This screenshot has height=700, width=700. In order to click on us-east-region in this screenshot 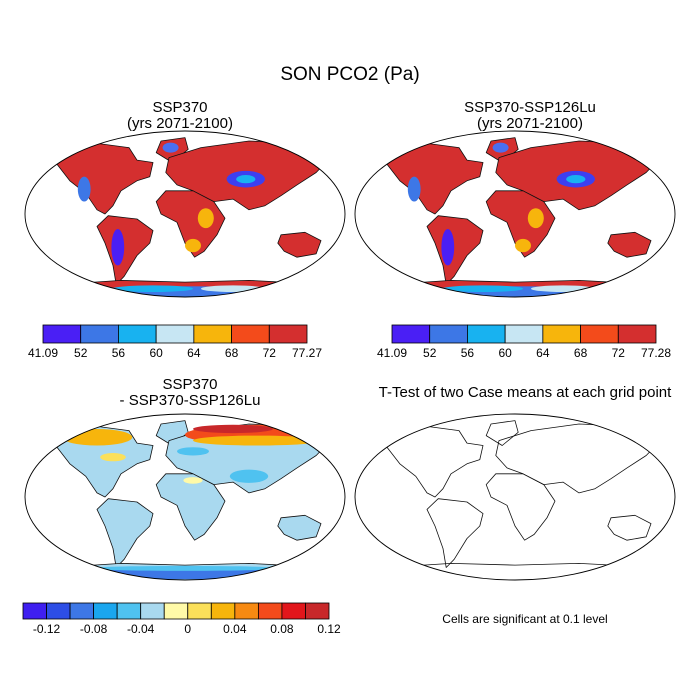, I will do `click(113, 457)`.